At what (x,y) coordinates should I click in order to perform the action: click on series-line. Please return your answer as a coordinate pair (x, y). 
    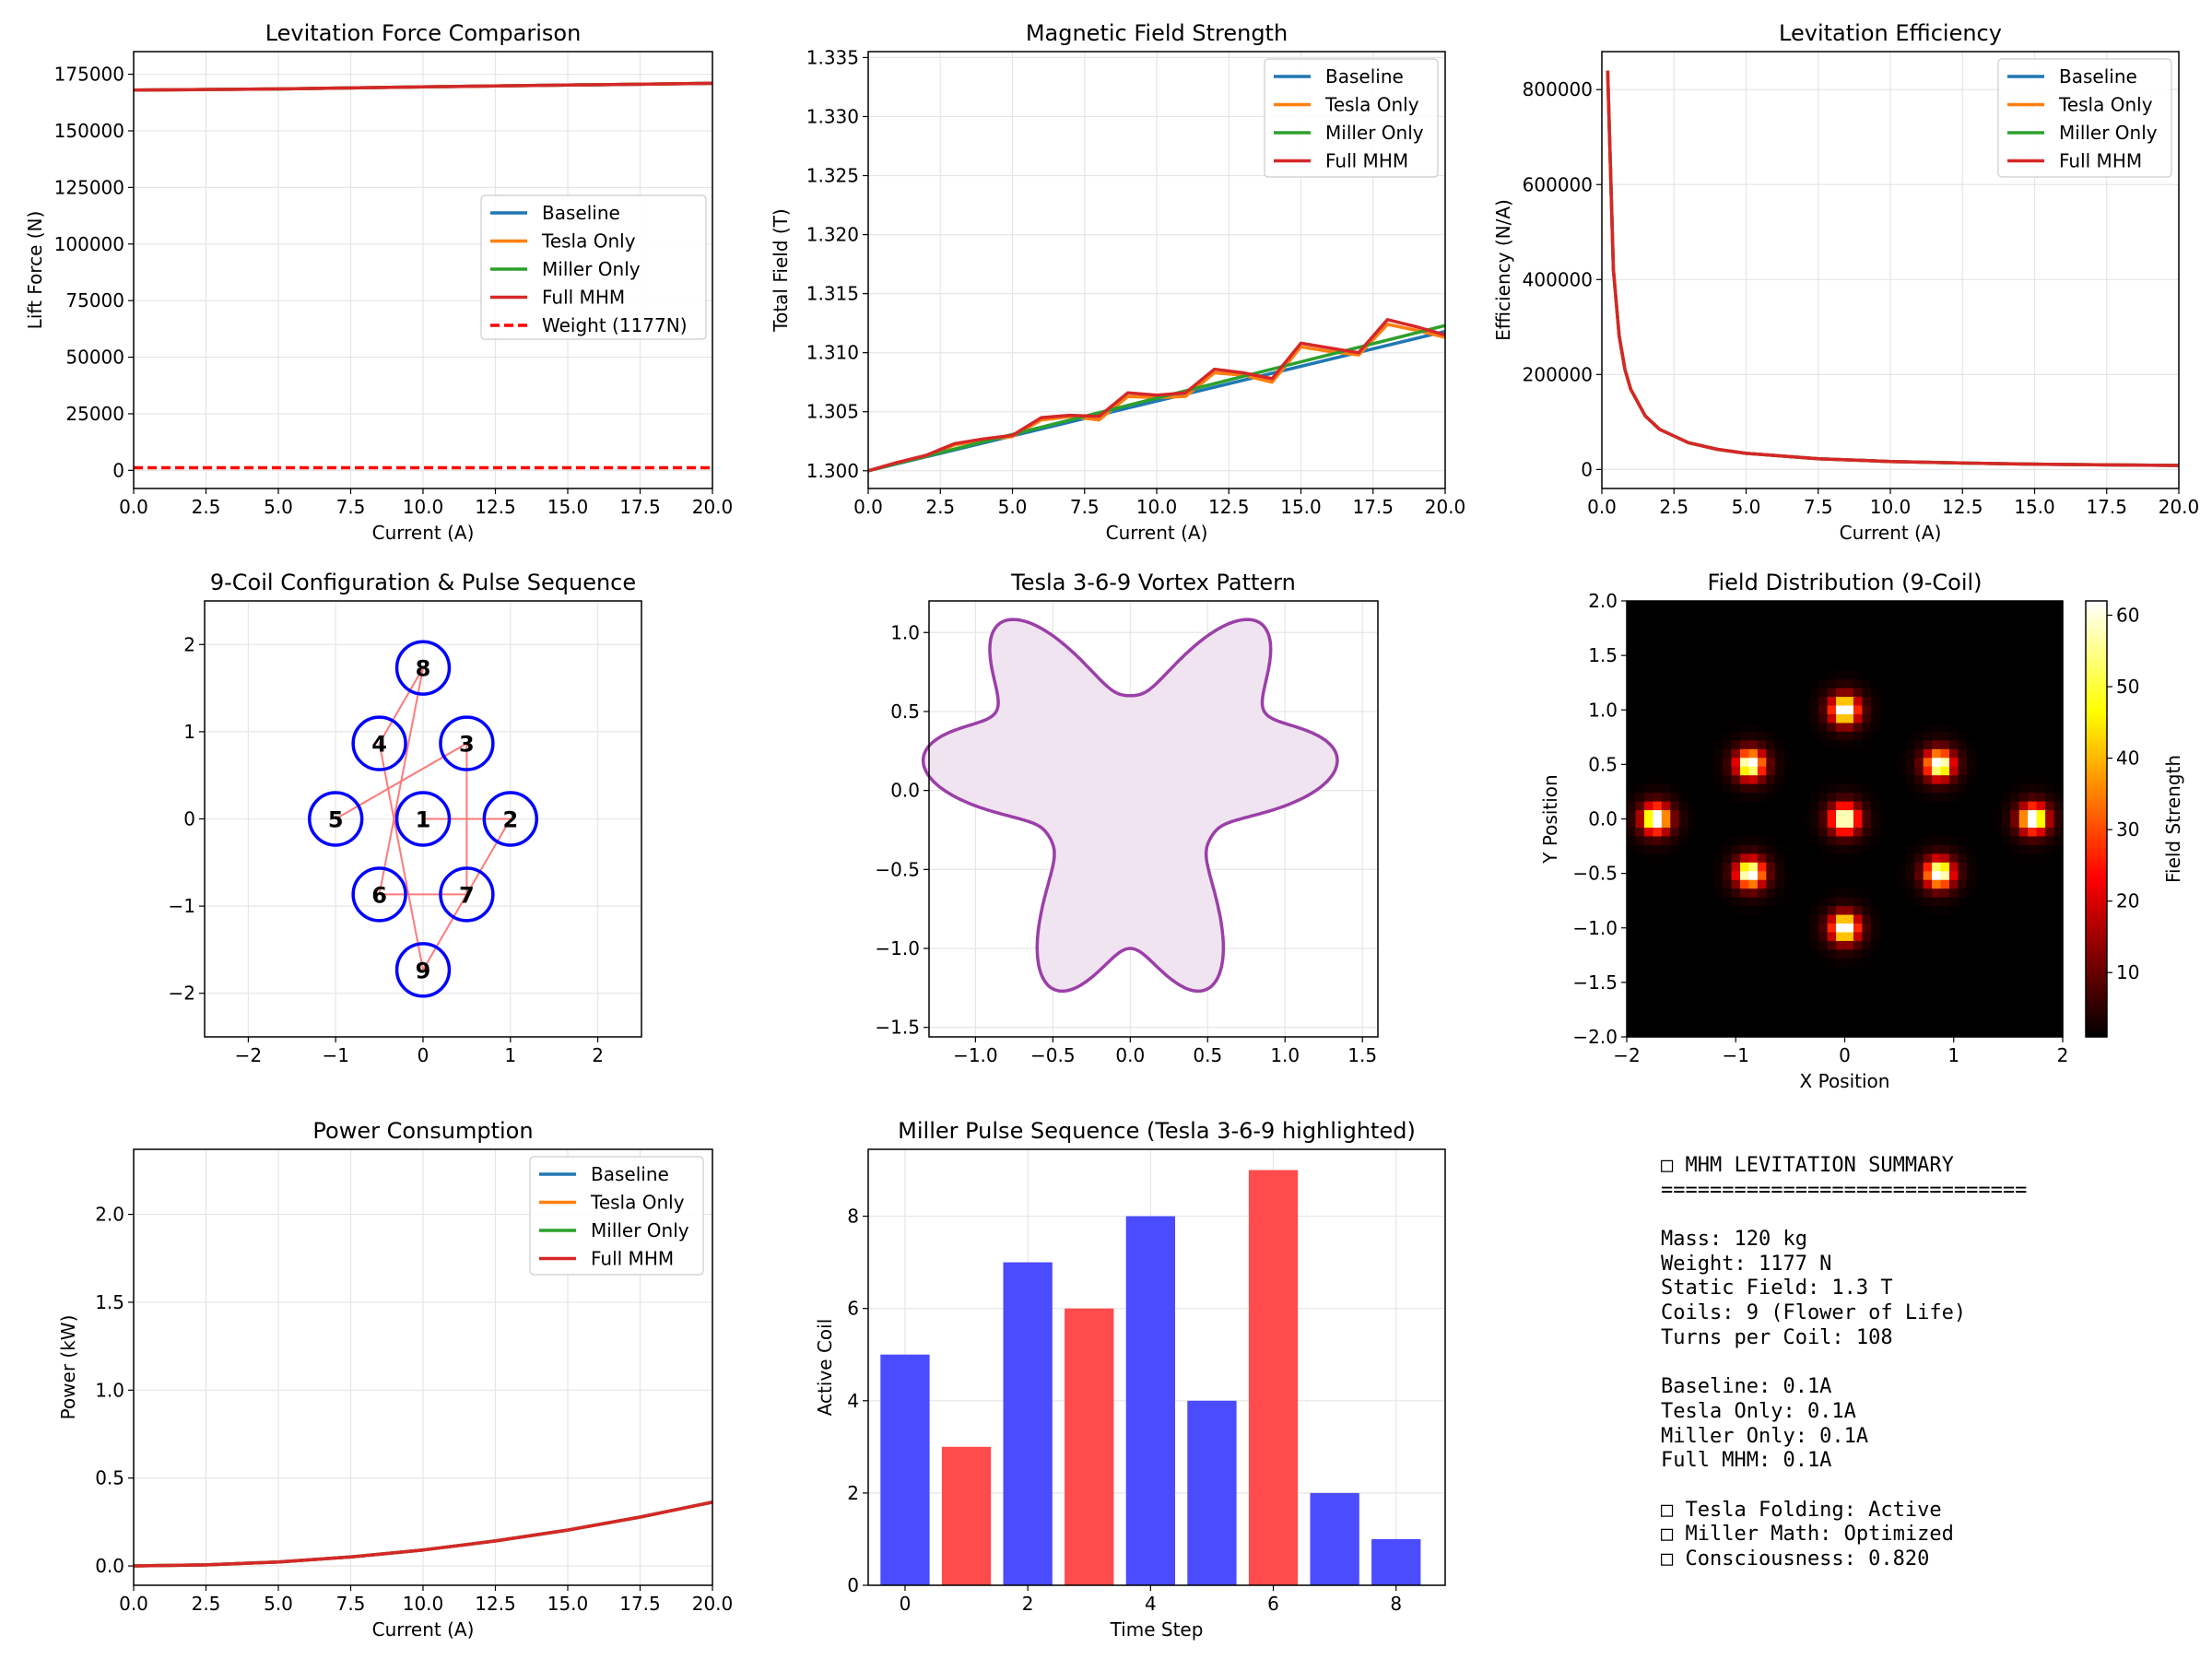
    Looking at the image, I should click on (423, 86).